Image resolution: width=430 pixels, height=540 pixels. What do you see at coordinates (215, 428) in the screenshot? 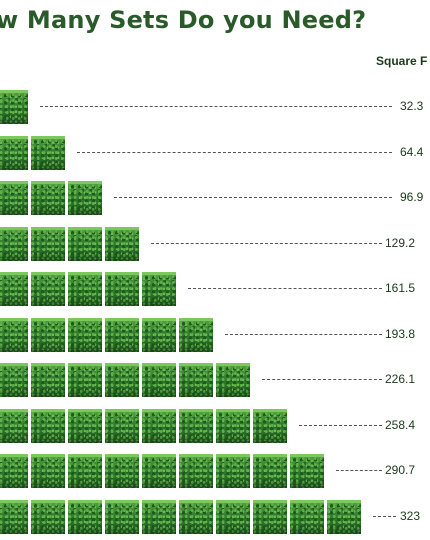
I see `set-row: 258.4` at bounding box center [215, 428].